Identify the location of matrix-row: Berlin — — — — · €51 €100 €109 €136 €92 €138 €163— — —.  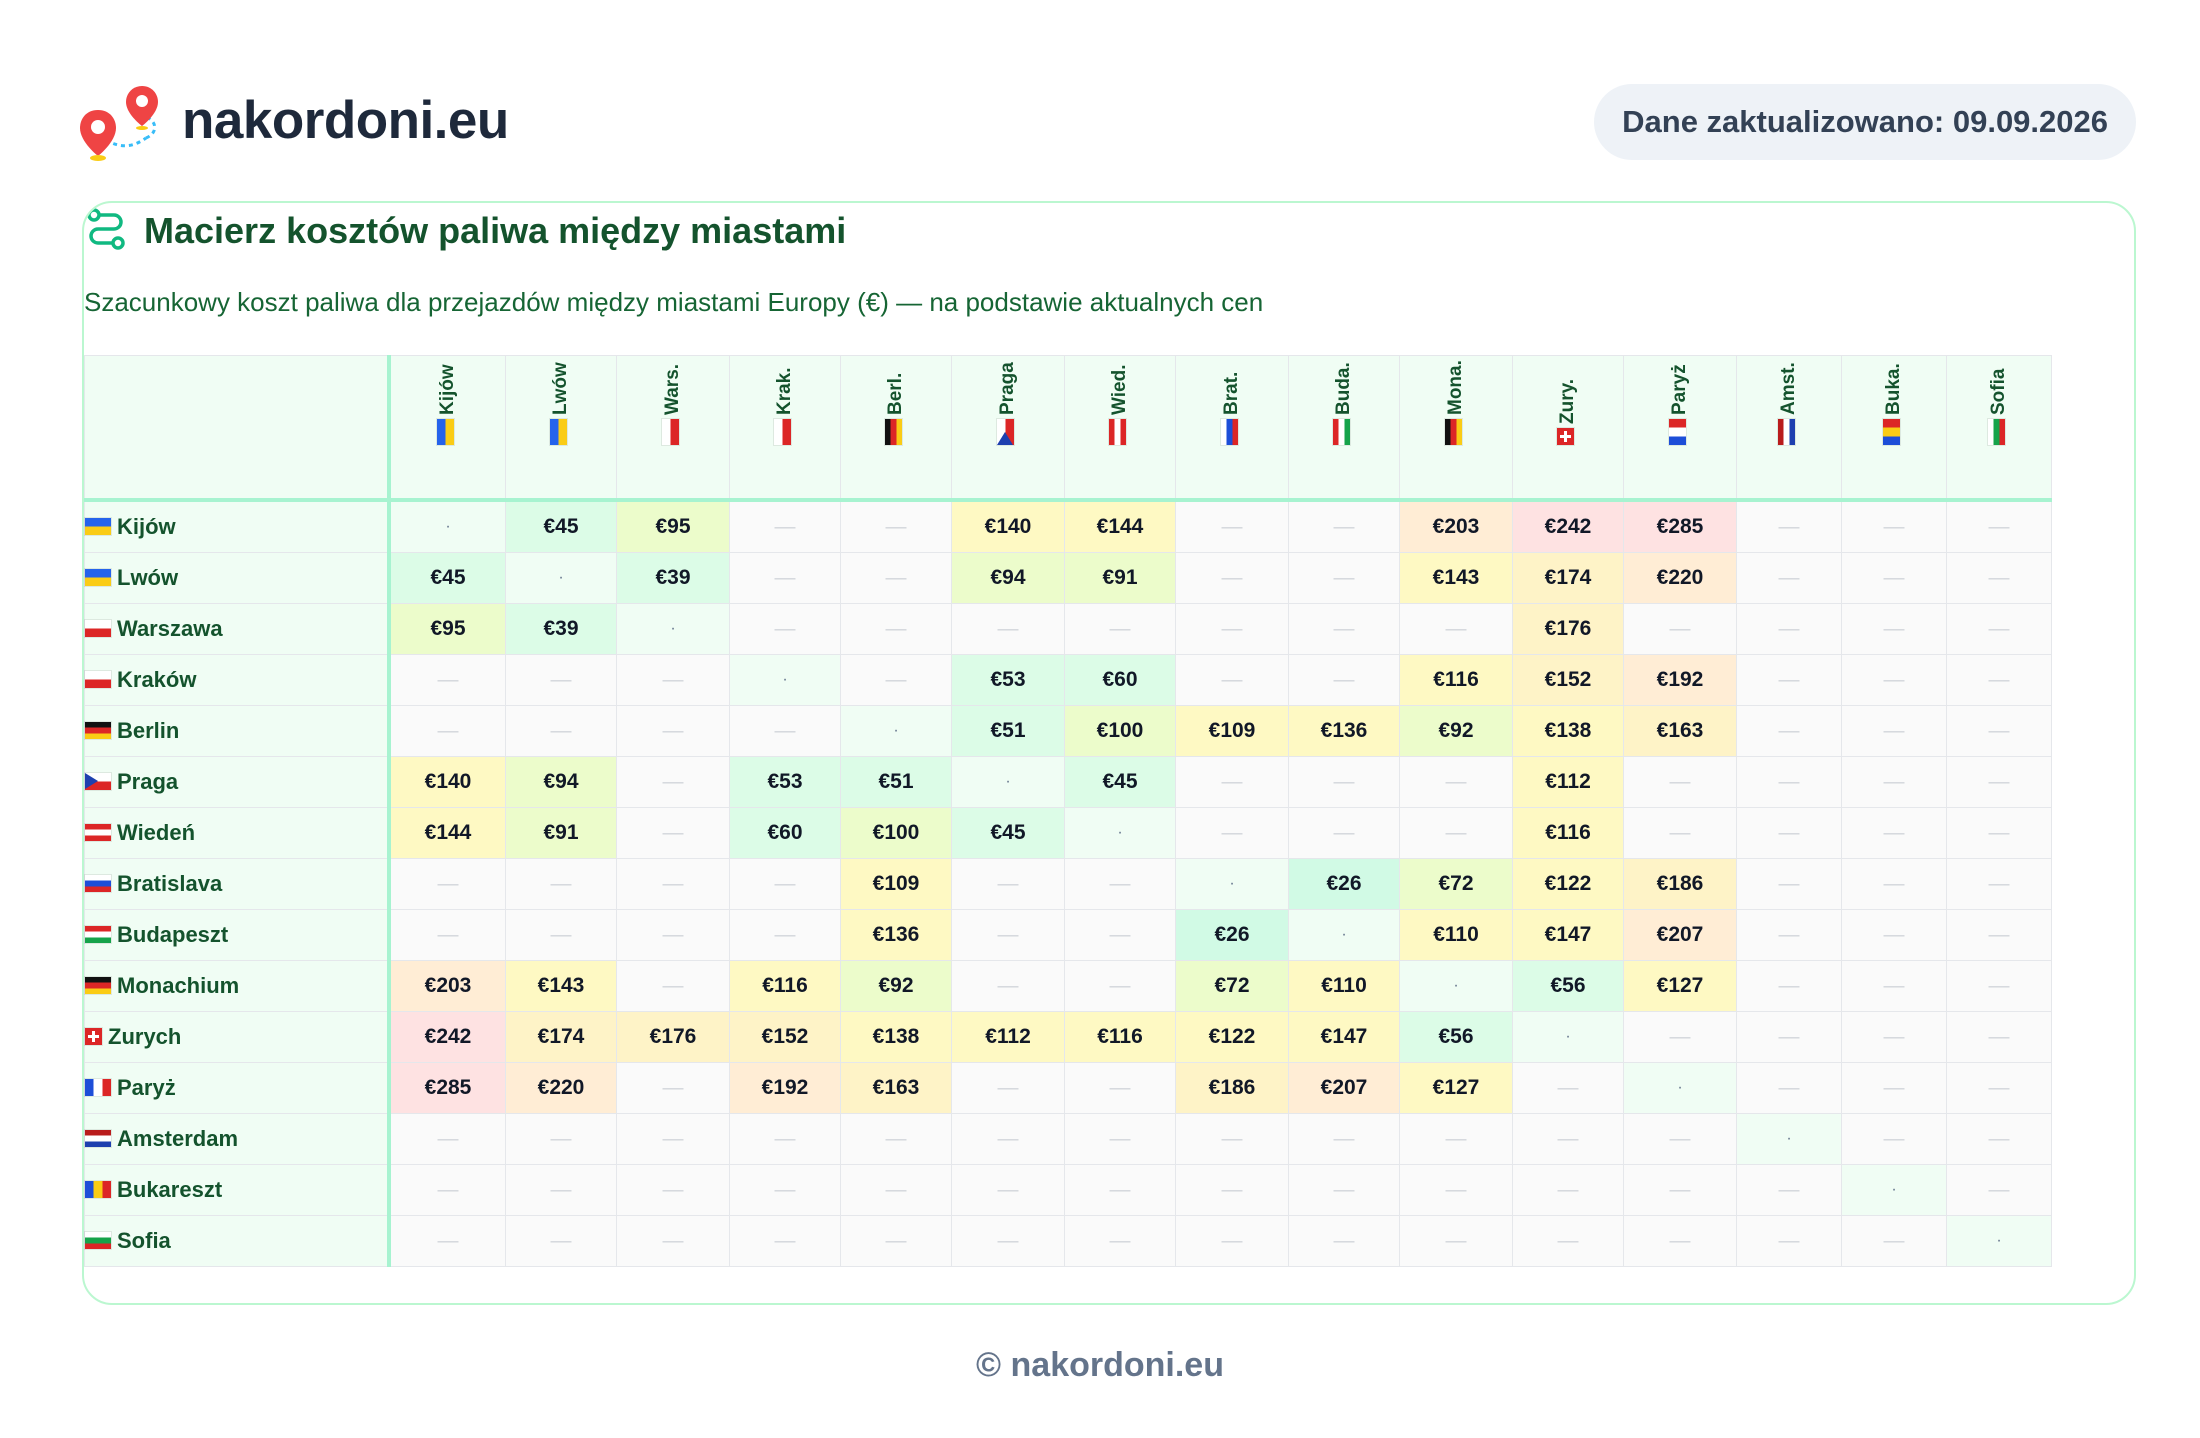
(1068, 731).